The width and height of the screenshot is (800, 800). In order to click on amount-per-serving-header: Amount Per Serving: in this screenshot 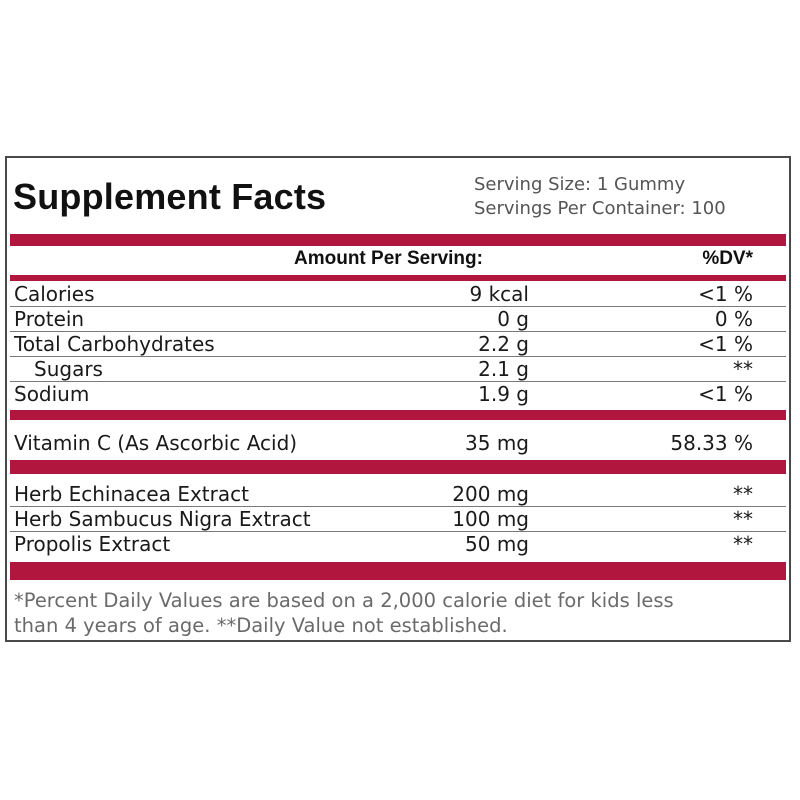, I will do `click(388, 258)`.